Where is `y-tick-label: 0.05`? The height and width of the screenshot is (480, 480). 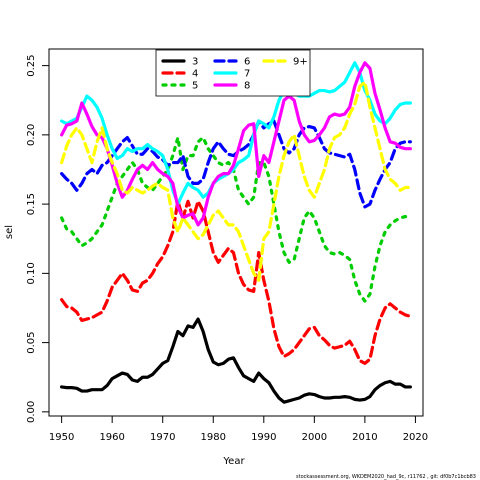 y-tick-label: 0.05 is located at coordinates (31, 342).